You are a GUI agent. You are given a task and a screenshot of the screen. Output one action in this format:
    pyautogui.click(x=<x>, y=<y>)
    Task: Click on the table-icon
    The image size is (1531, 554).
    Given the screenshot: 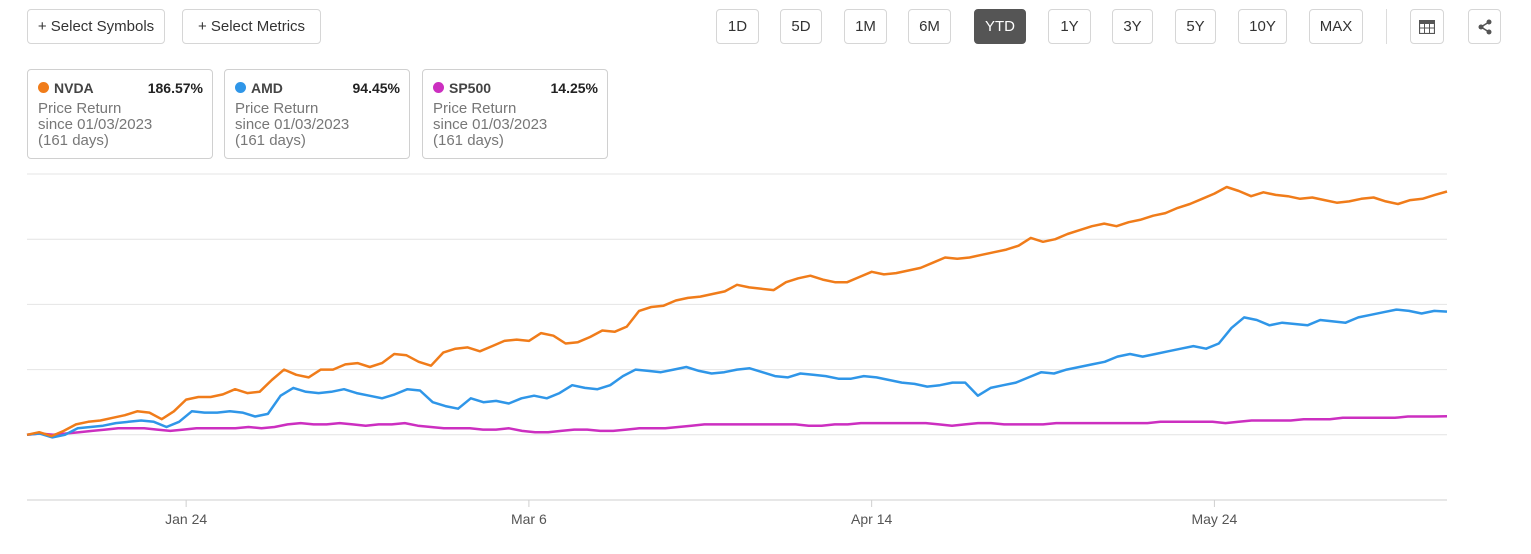 What is the action you would take?
    pyautogui.click(x=1427, y=26)
    